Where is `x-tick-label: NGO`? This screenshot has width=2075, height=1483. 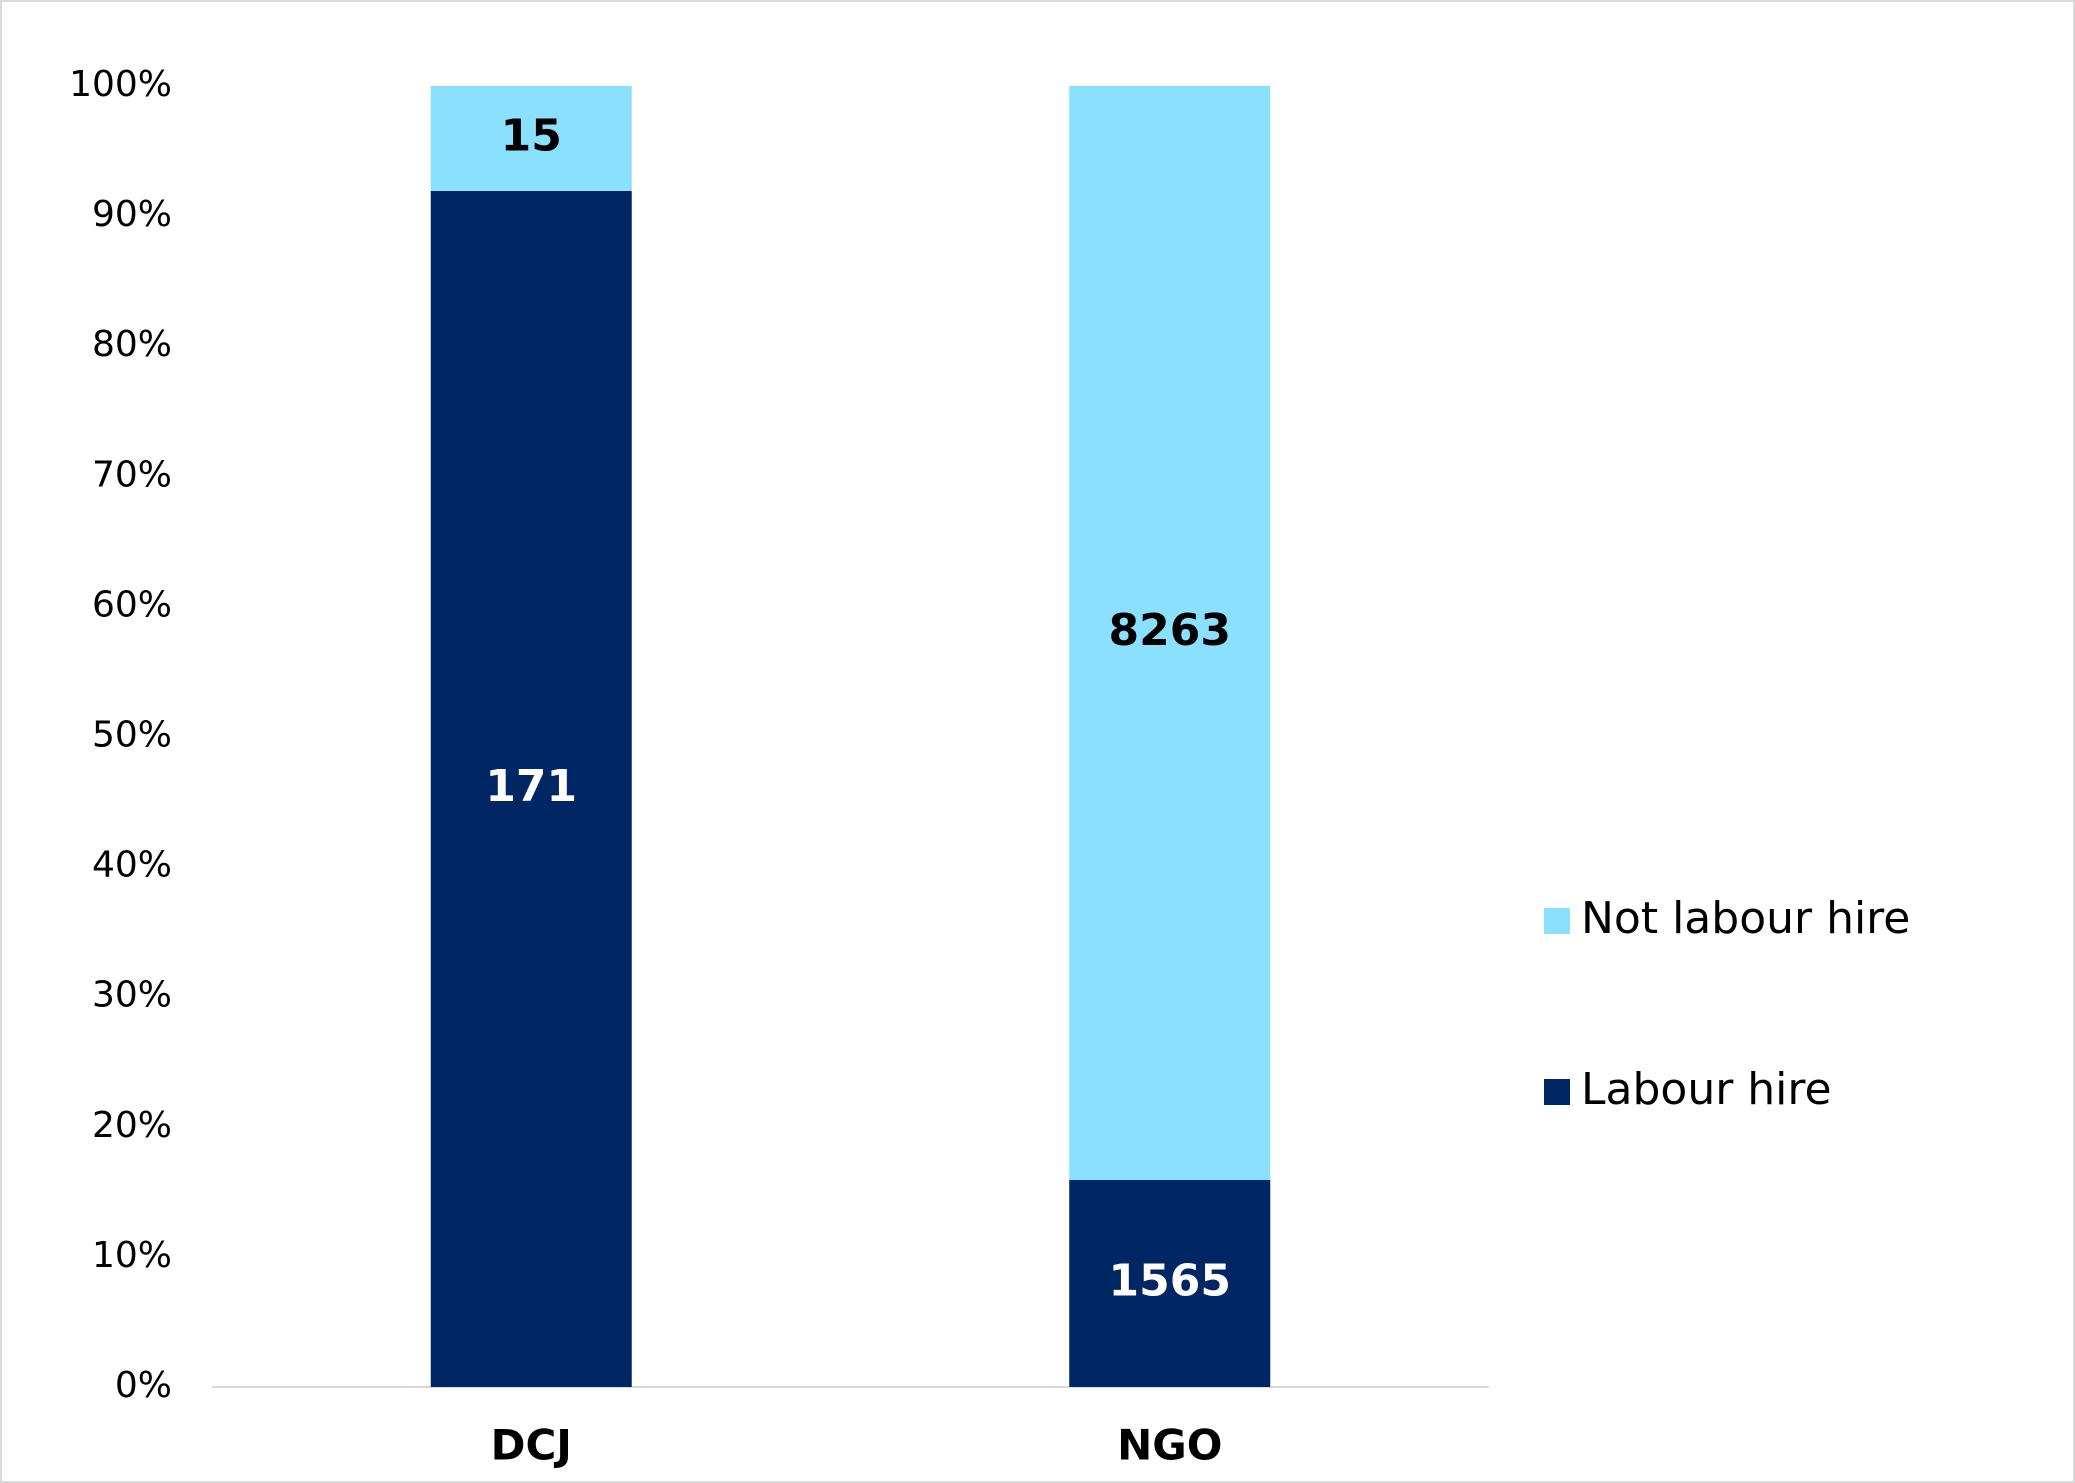 x-tick-label: NGO is located at coordinates (1169, 1445).